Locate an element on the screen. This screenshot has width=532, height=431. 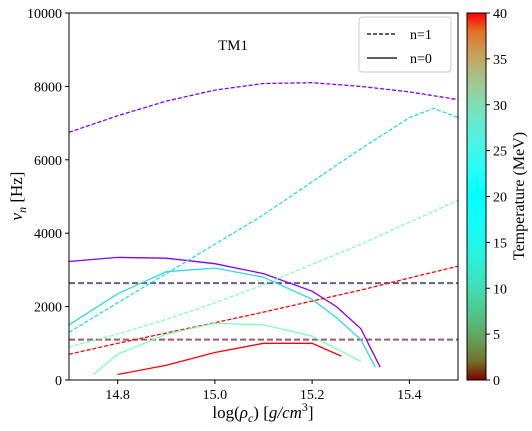
x-axis: 14.8 15.0 15.2 15.4 is located at coordinates (263, 391).